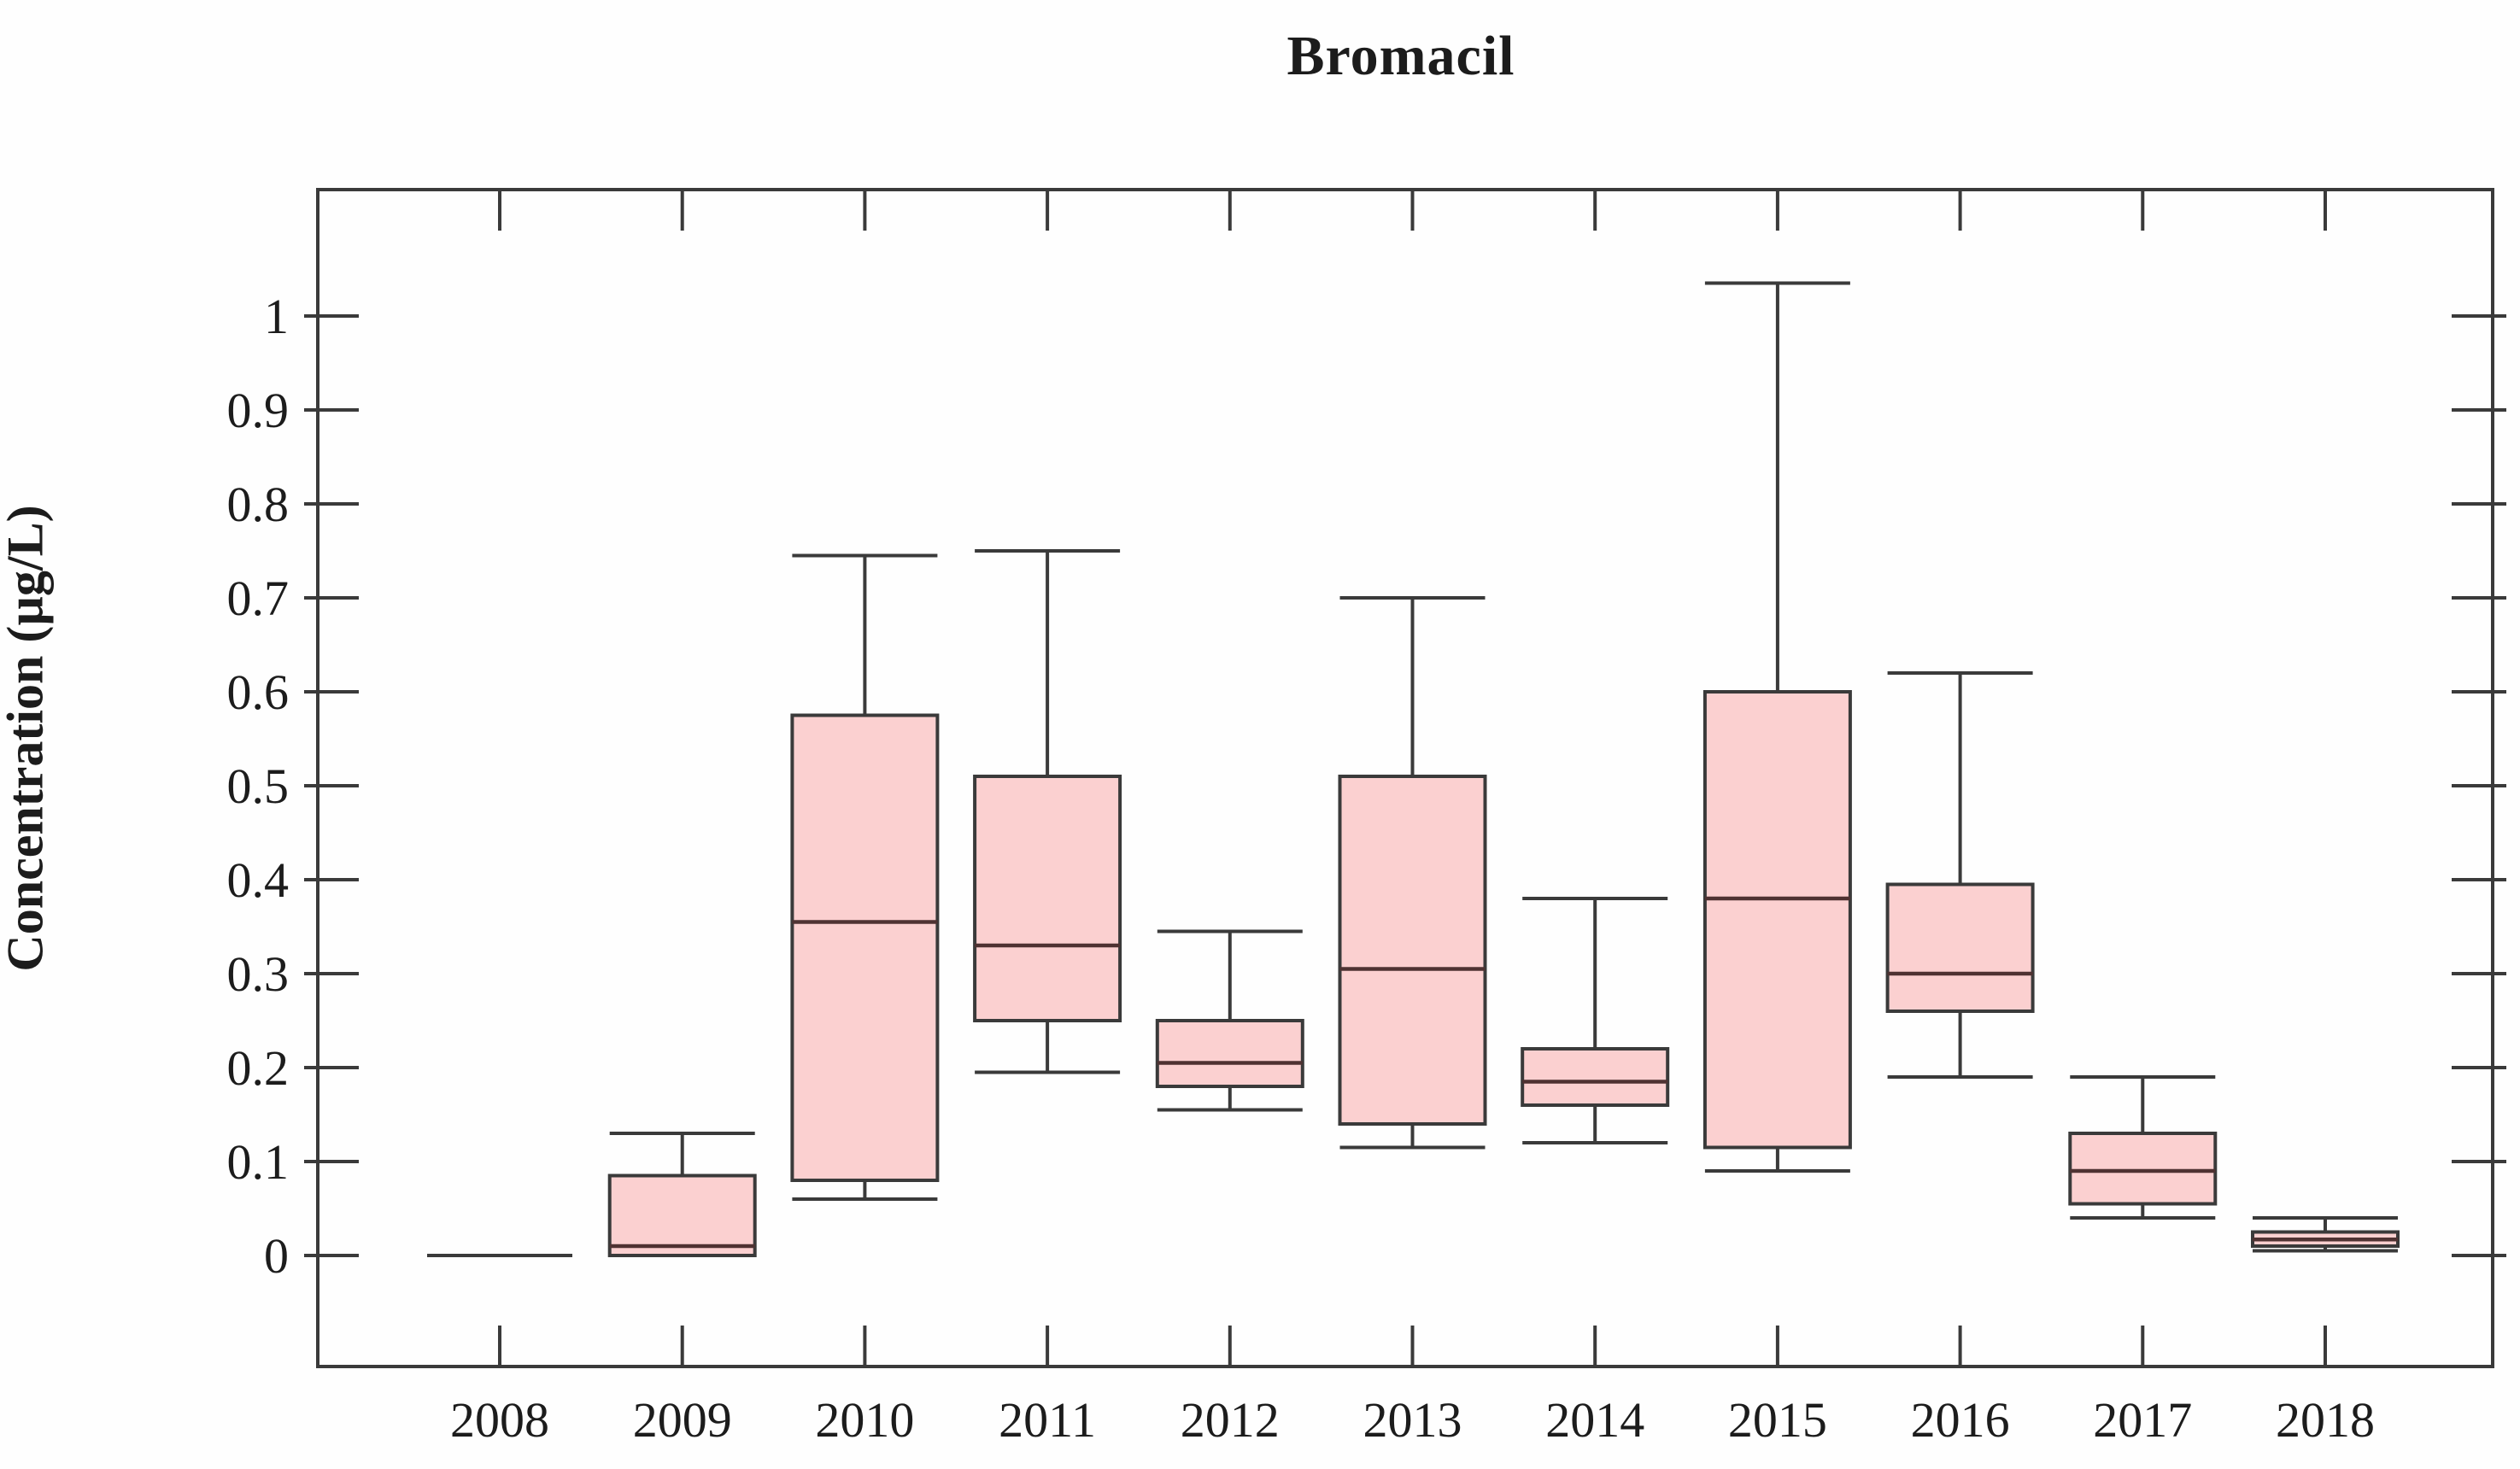 The image size is (2520, 1469). I want to click on chart-title: Bromacil, so click(1400, 56).